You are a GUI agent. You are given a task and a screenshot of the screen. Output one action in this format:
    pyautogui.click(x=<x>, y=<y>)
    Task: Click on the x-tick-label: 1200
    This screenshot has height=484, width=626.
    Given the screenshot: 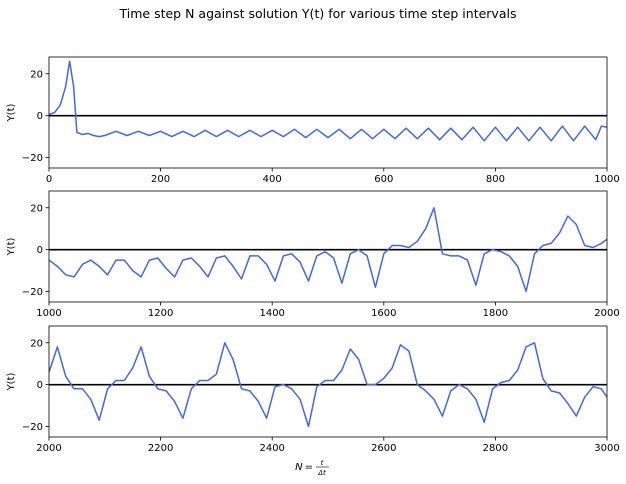 What is the action you would take?
    pyautogui.click(x=160, y=313)
    